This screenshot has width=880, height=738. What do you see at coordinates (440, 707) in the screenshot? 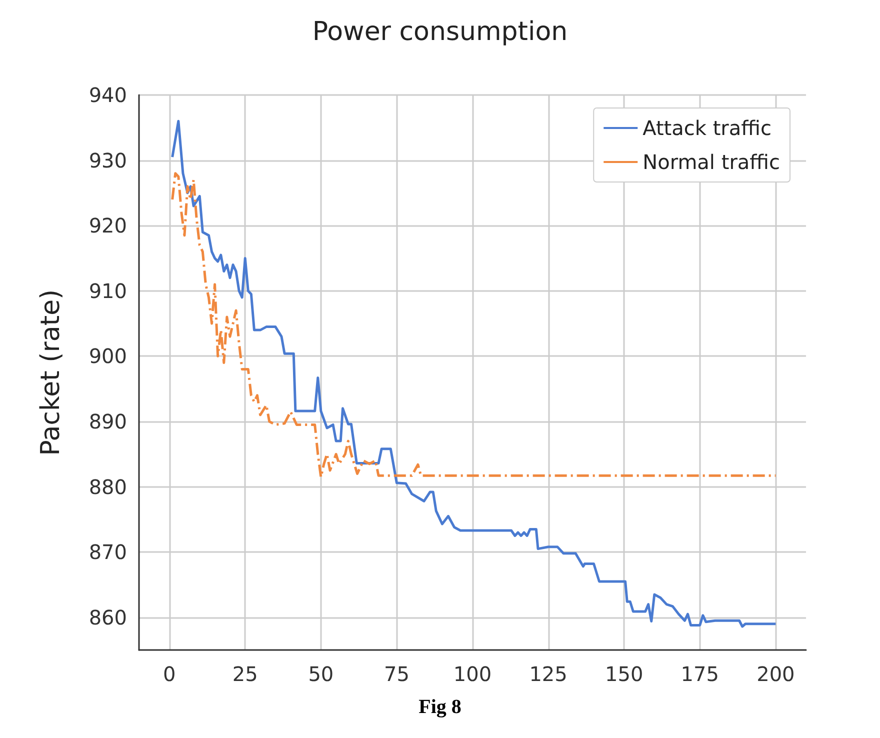
I see `caption: Fig 8` at bounding box center [440, 707].